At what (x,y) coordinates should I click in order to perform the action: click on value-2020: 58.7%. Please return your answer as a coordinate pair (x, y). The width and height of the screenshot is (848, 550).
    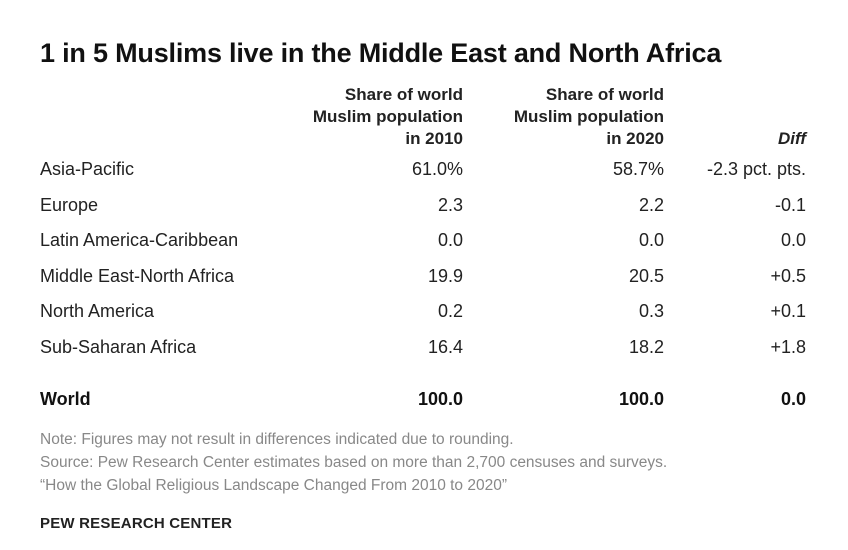
    Looking at the image, I should click on (638, 169).